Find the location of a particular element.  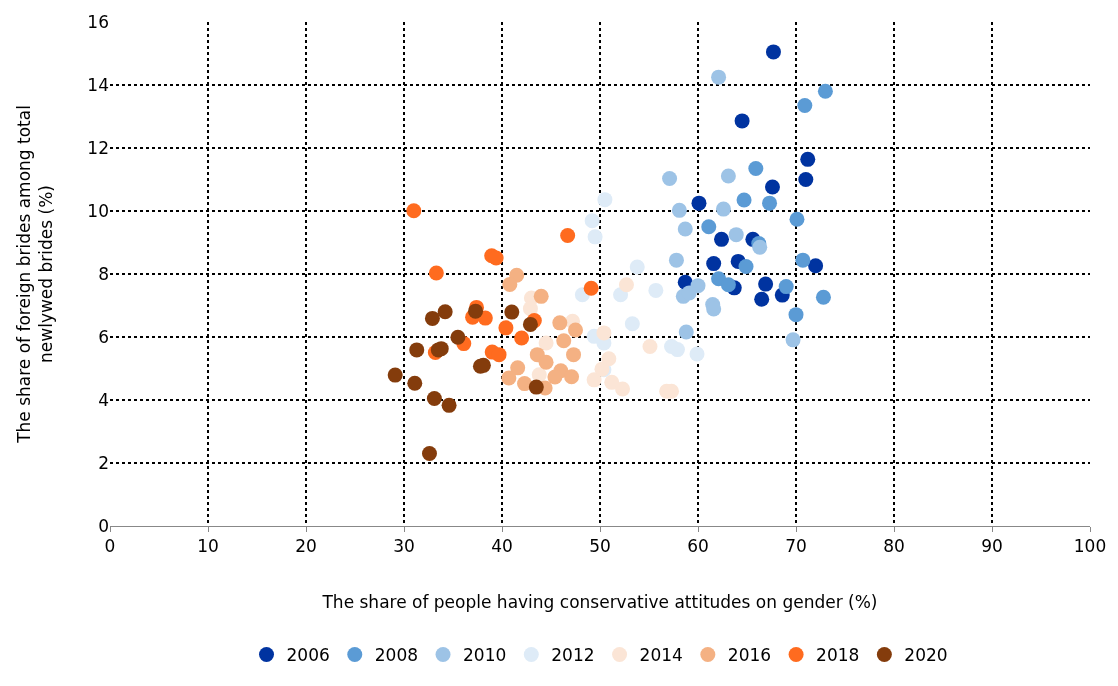

y-tick-label: 0 is located at coordinates (103, 525).